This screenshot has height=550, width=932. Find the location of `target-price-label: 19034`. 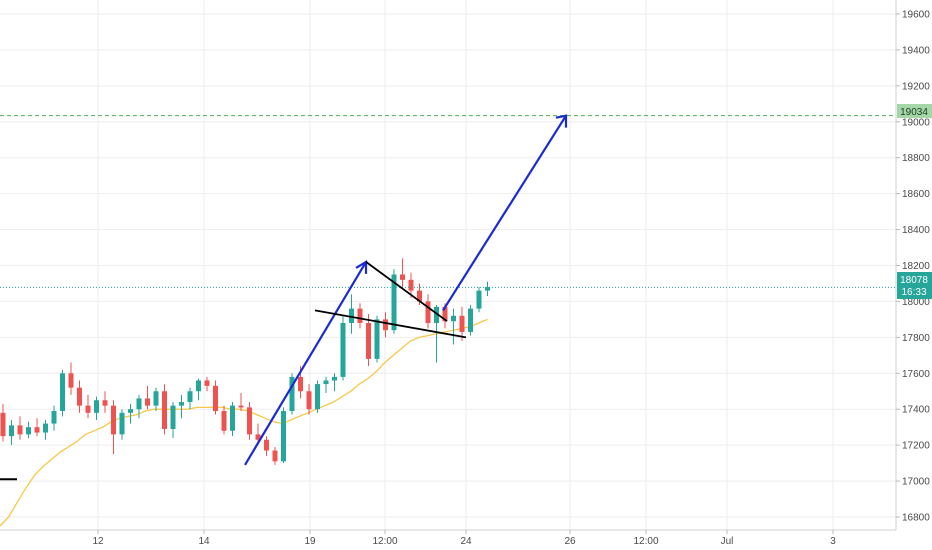

target-price-label: 19034 is located at coordinates (914, 111).